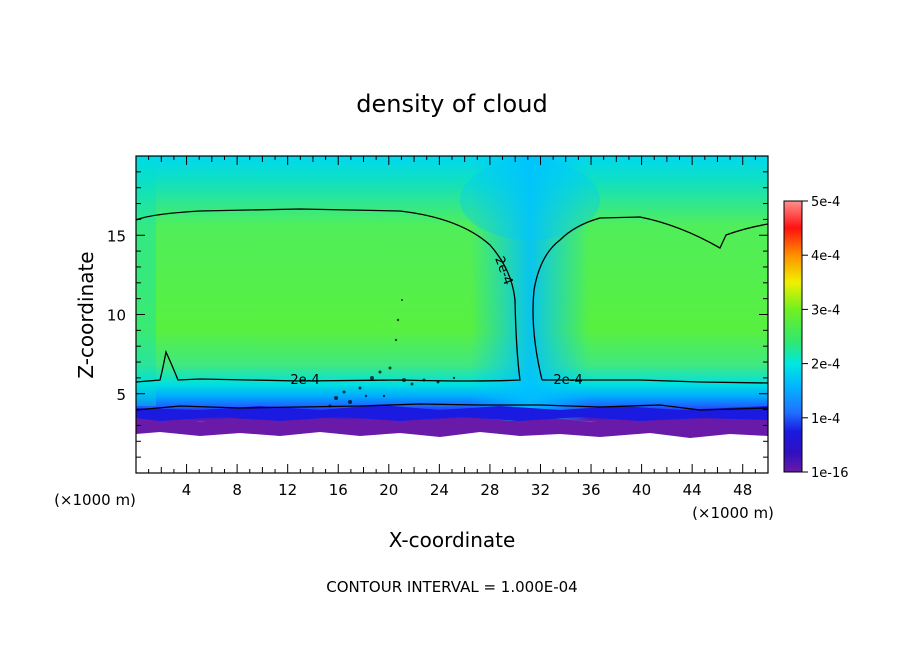 This screenshot has height=654, width=904. What do you see at coordinates (825, 256) in the screenshot?
I see `colorbar-tick-label: 4e-4` at bounding box center [825, 256].